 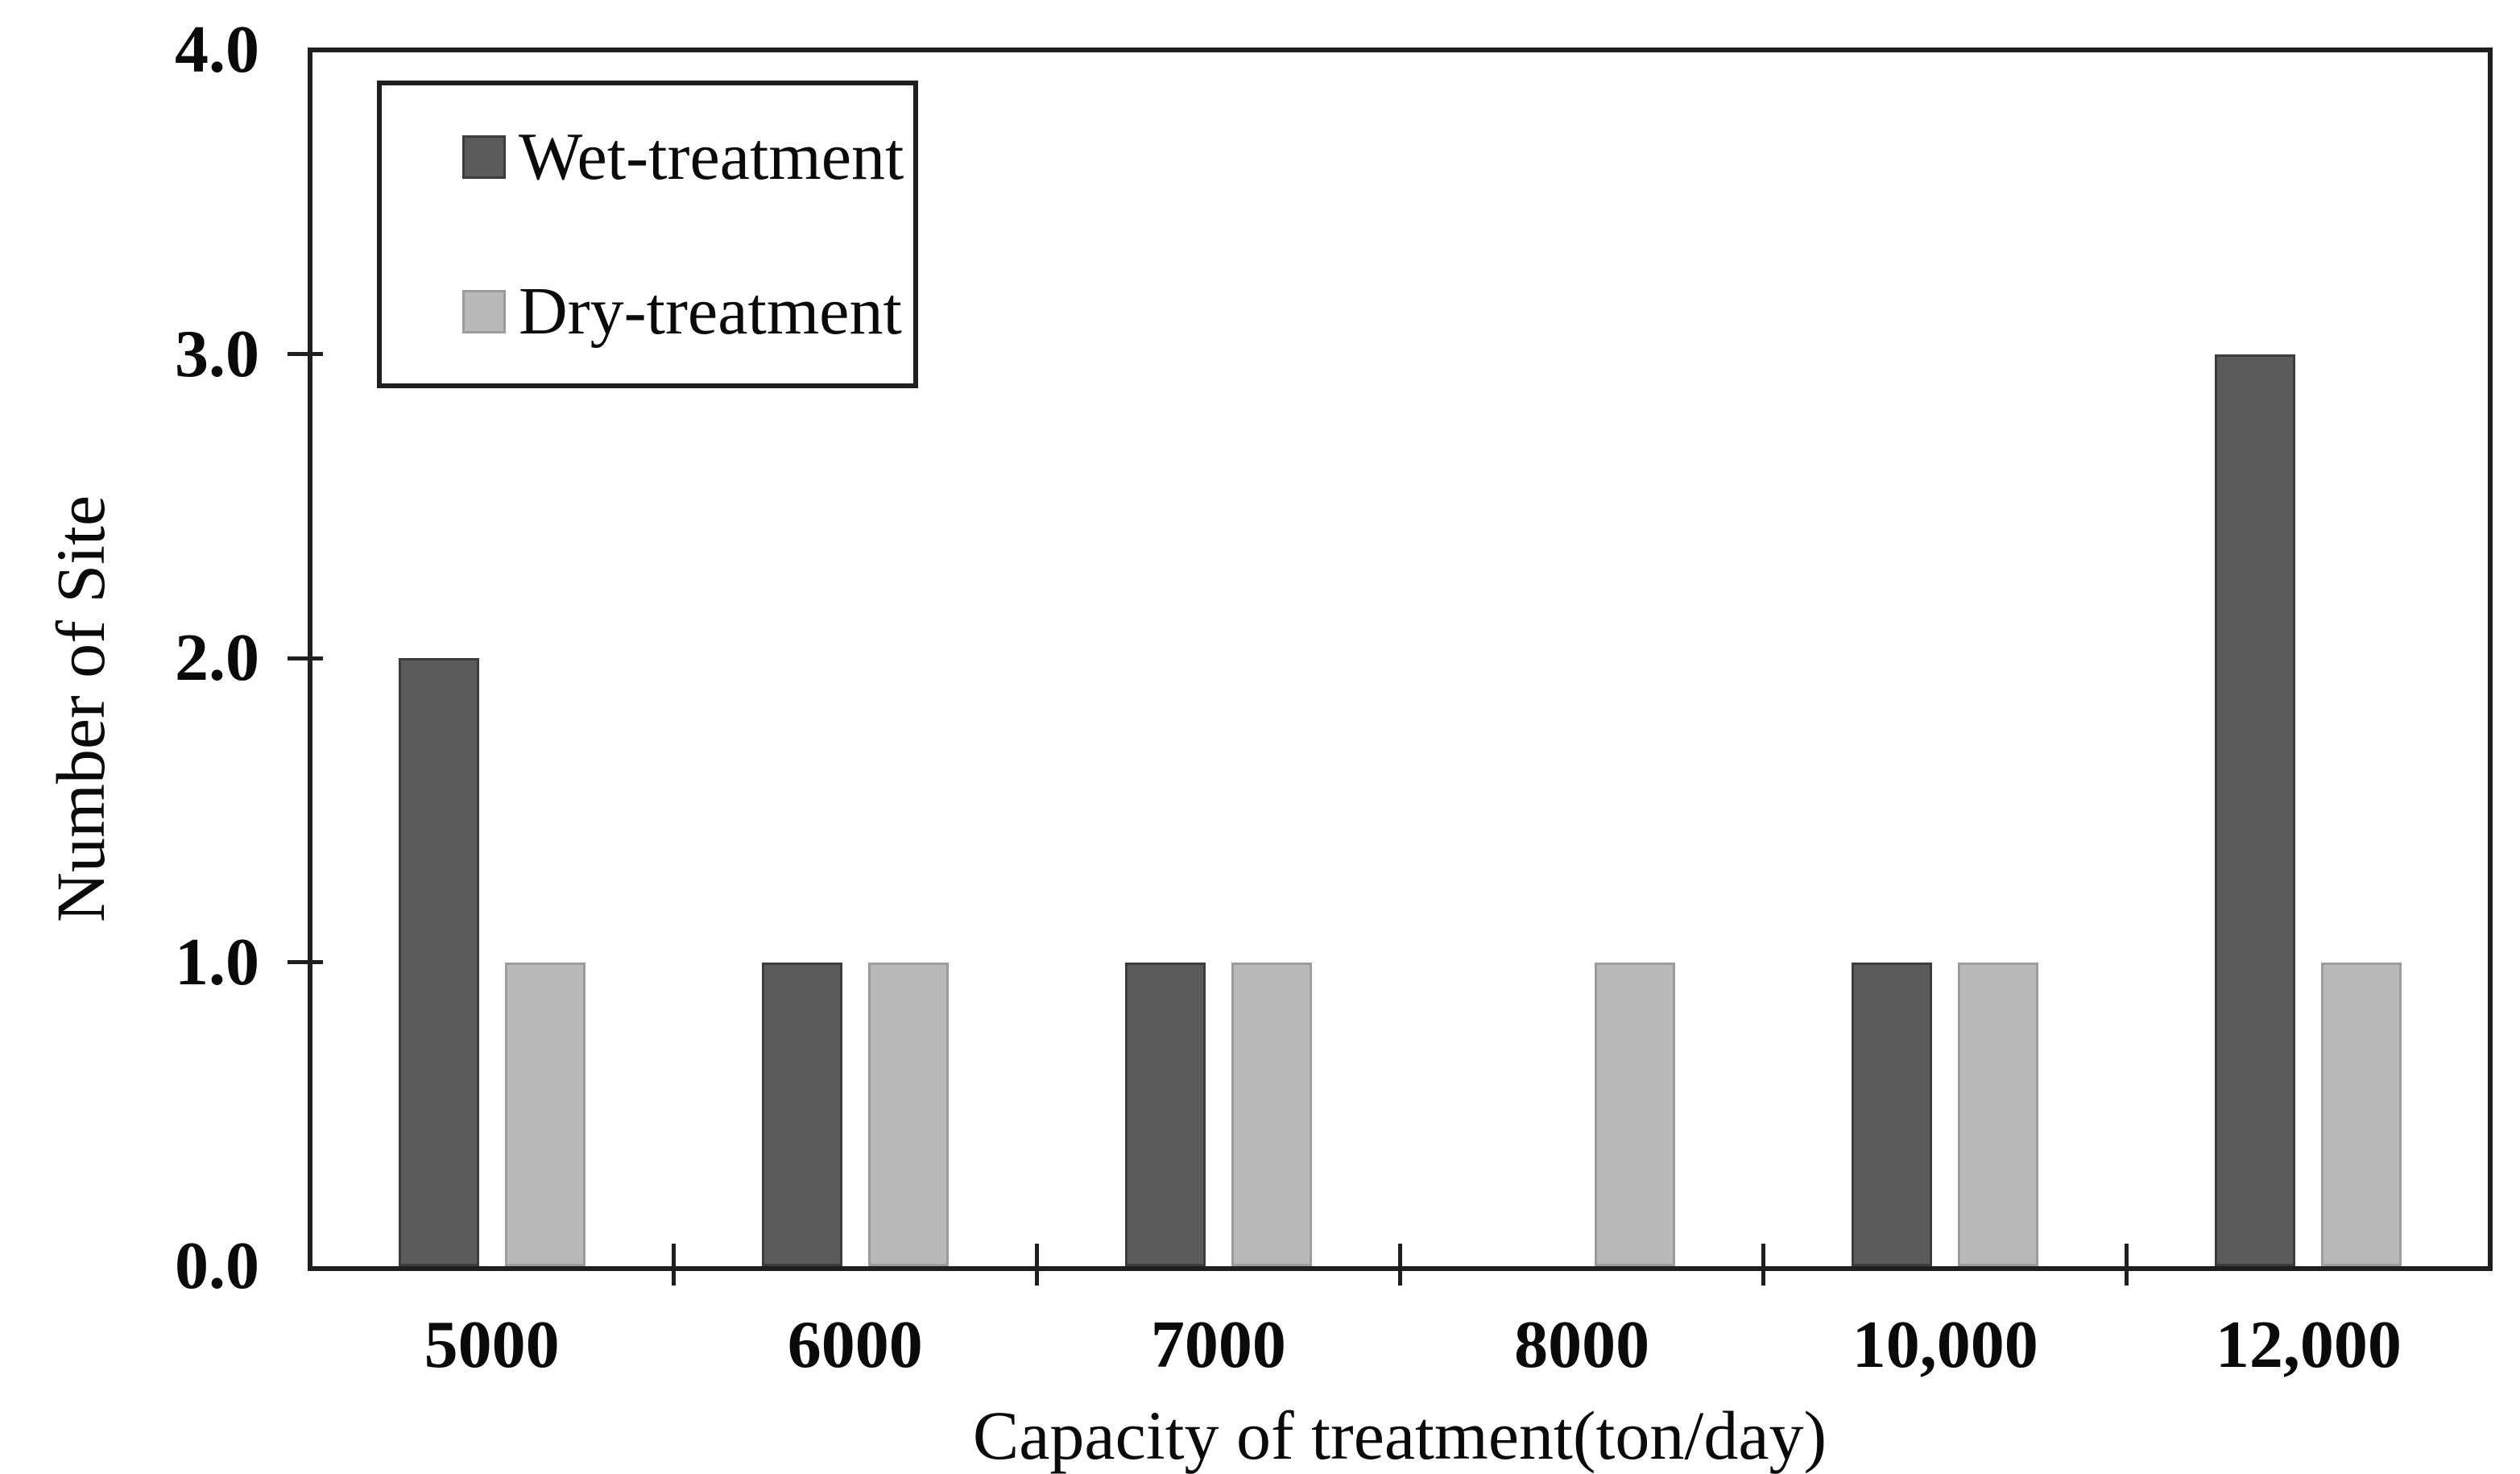 What do you see at coordinates (1399, 1436) in the screenshot?
I see `x-axis-title: Capacity of treatment(ton/day)` at bounding box center [1399, 1436].